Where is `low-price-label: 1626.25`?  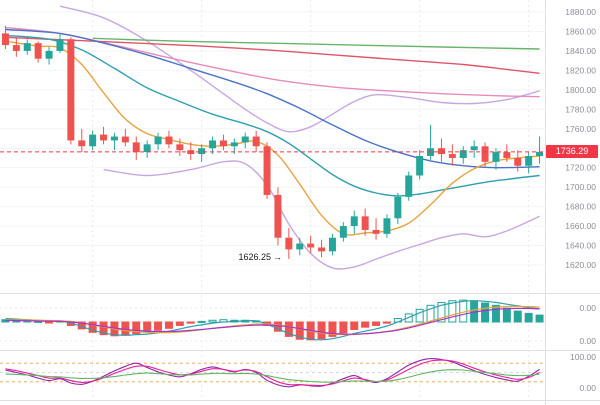
low-price-label: 1626.25 is located at coordinates (254, 257).